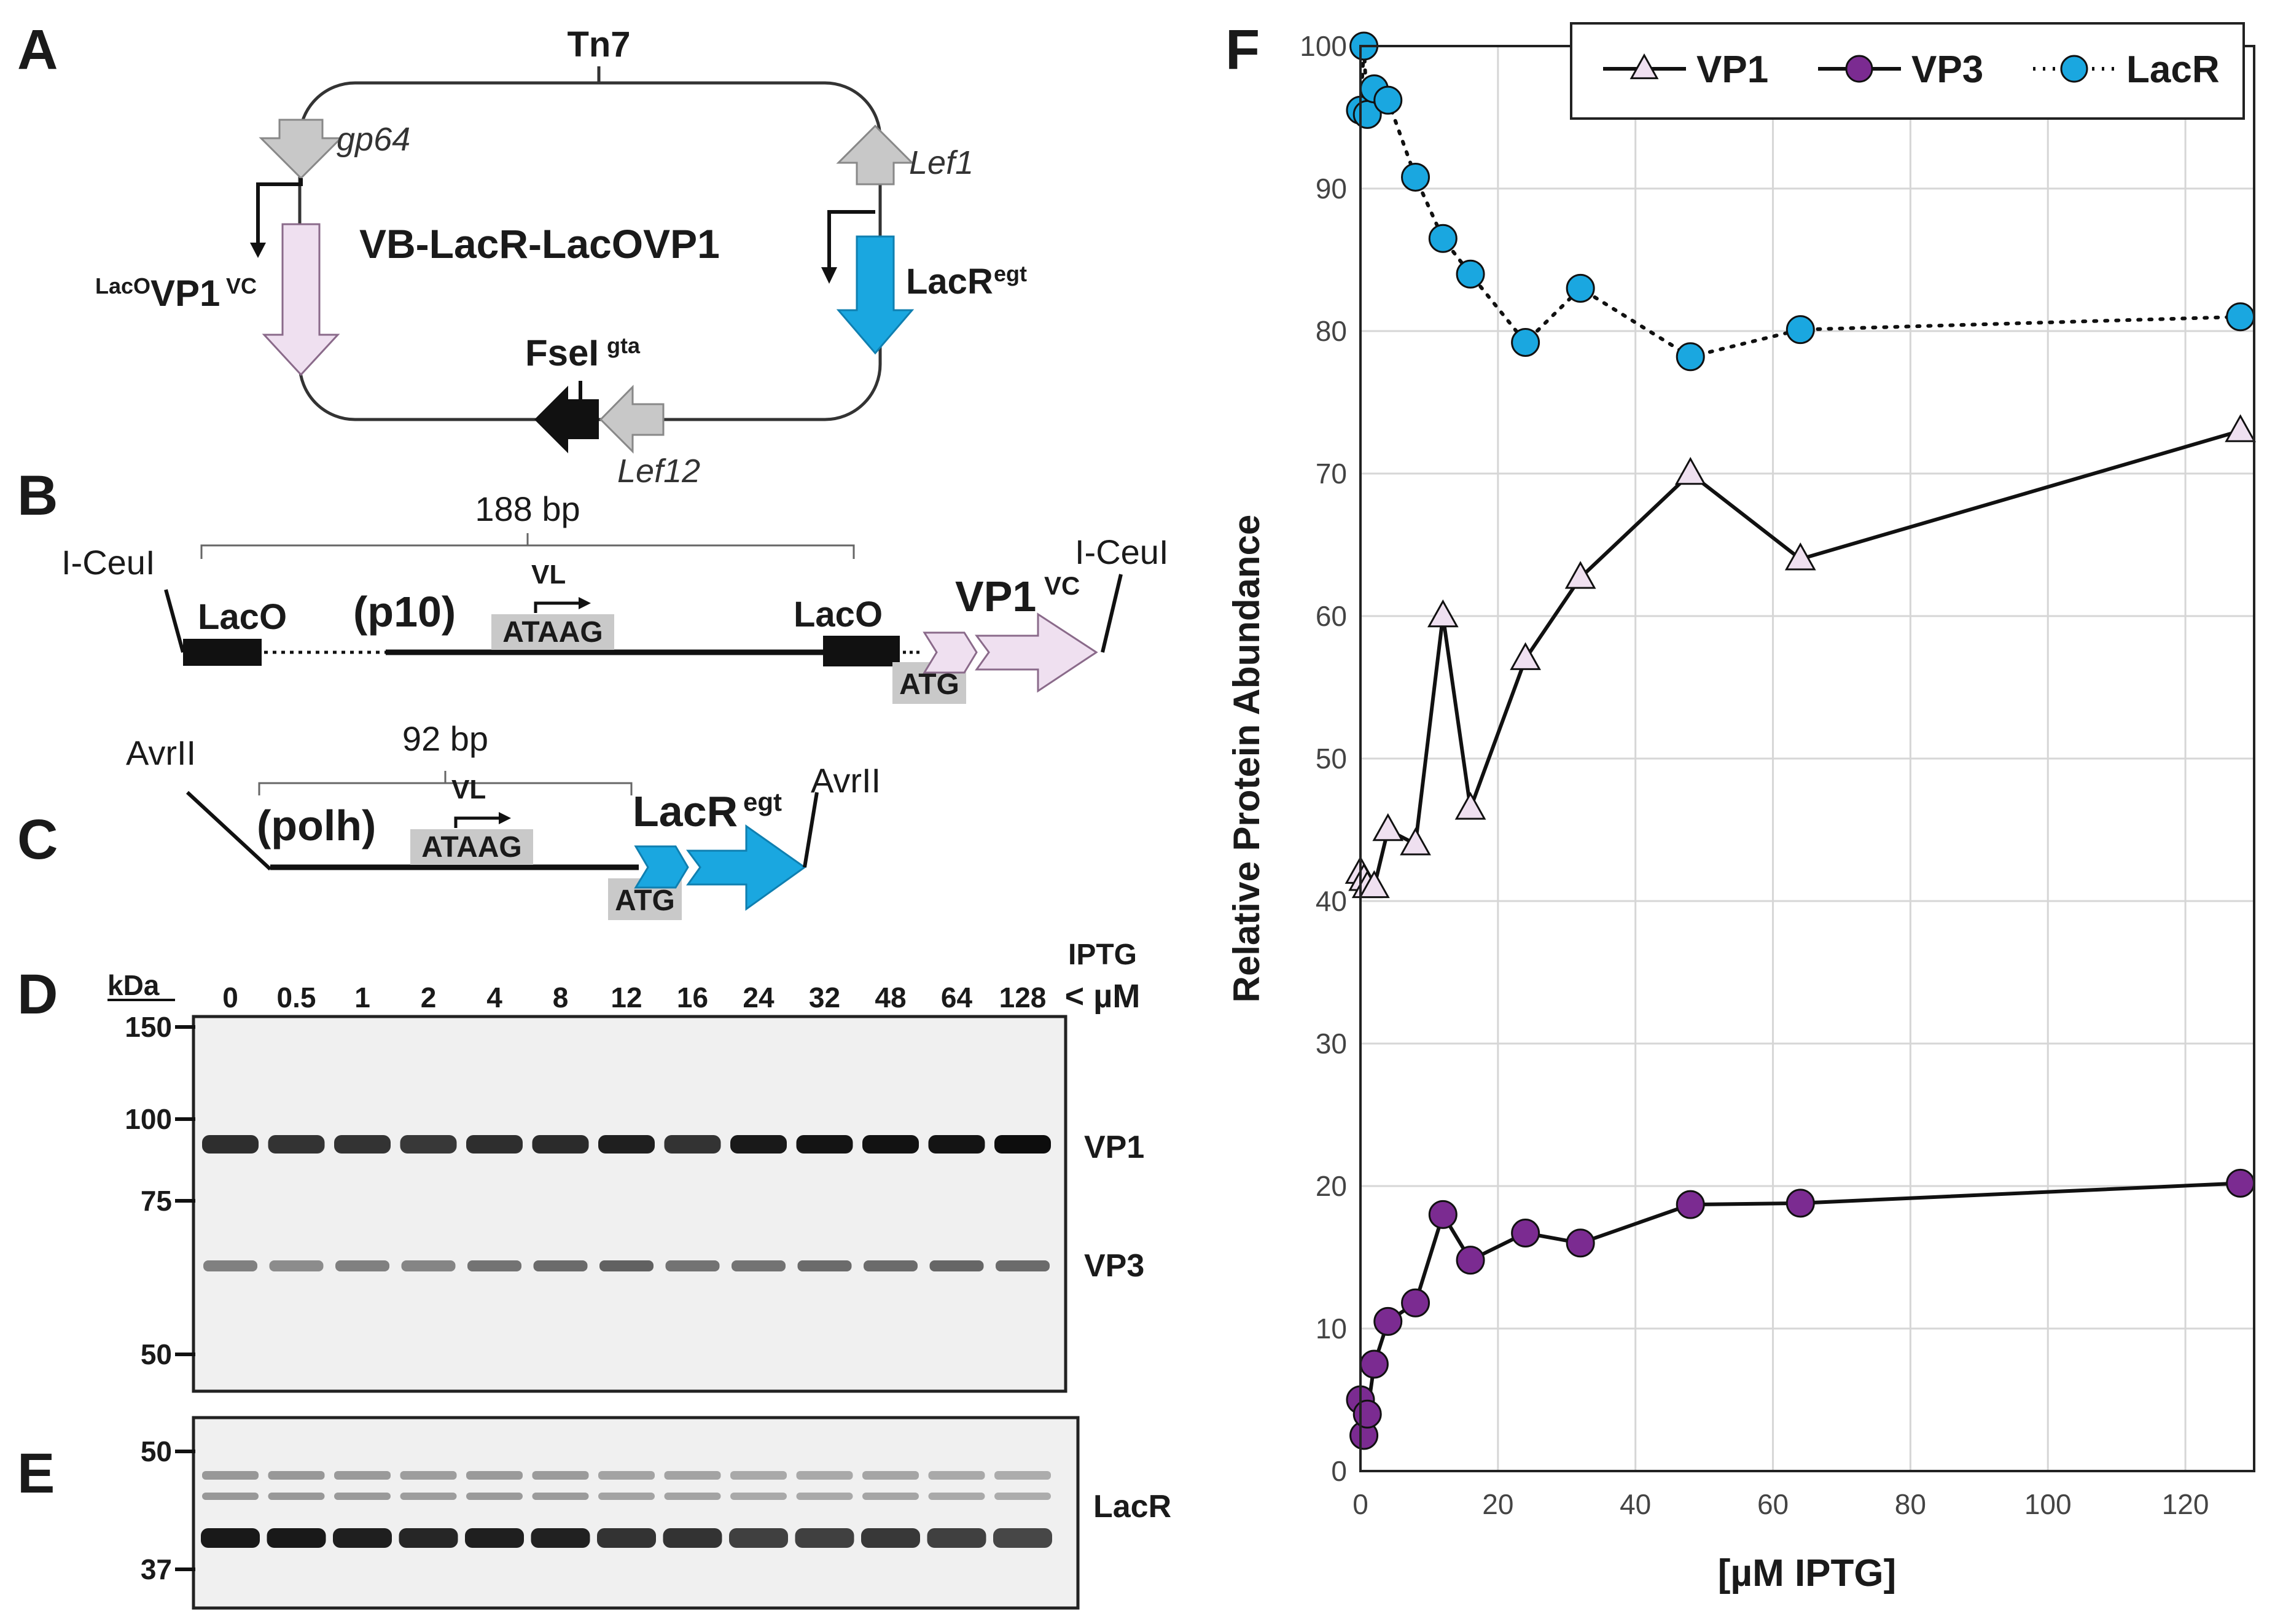  What do you see at coordinates (929, 684) in the screenshot?
I see `atg-label-b: ATG` at bounding box center [929, 684].